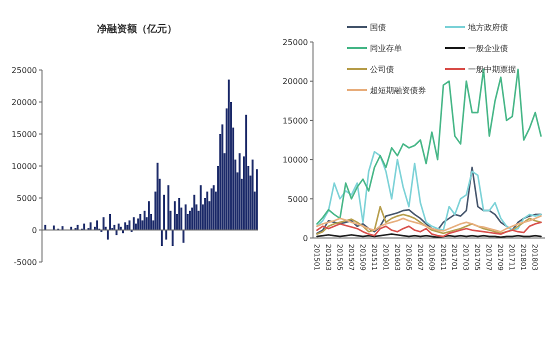 The height and width of the screenshot is (340, 550). Describe the element at coordinates (487, 27) in the screenshot. I see `legend-label: 地方政府债` at that location.